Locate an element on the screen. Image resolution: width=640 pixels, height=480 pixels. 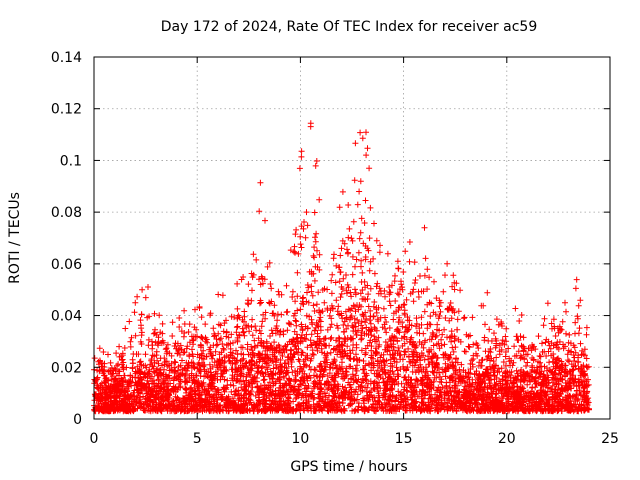
x-tick-label: 10 is located at coordinates (300, 439).